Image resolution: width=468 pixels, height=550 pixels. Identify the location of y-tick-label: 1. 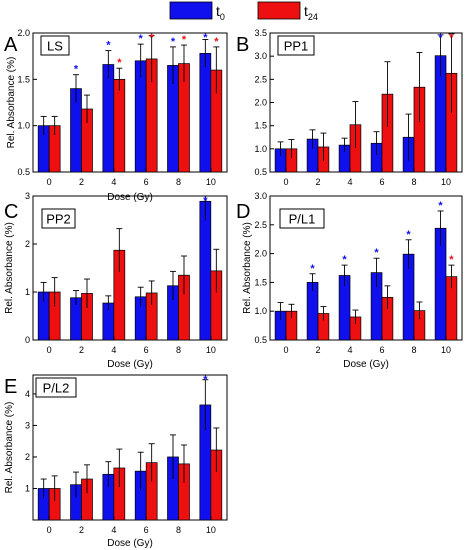
(27, 292).